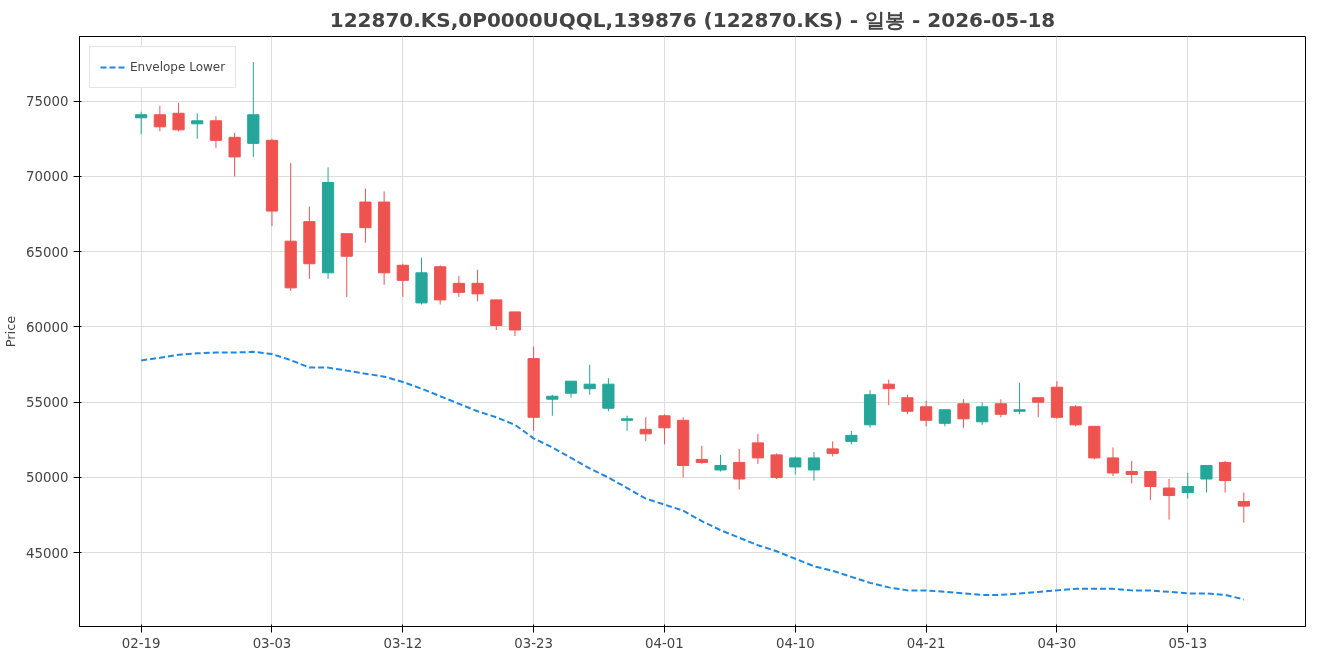  What do you see at coordinates (403, 643) in the screenshot?
I see `x-tick-label: 03-12` at bounding box center [403, 643].